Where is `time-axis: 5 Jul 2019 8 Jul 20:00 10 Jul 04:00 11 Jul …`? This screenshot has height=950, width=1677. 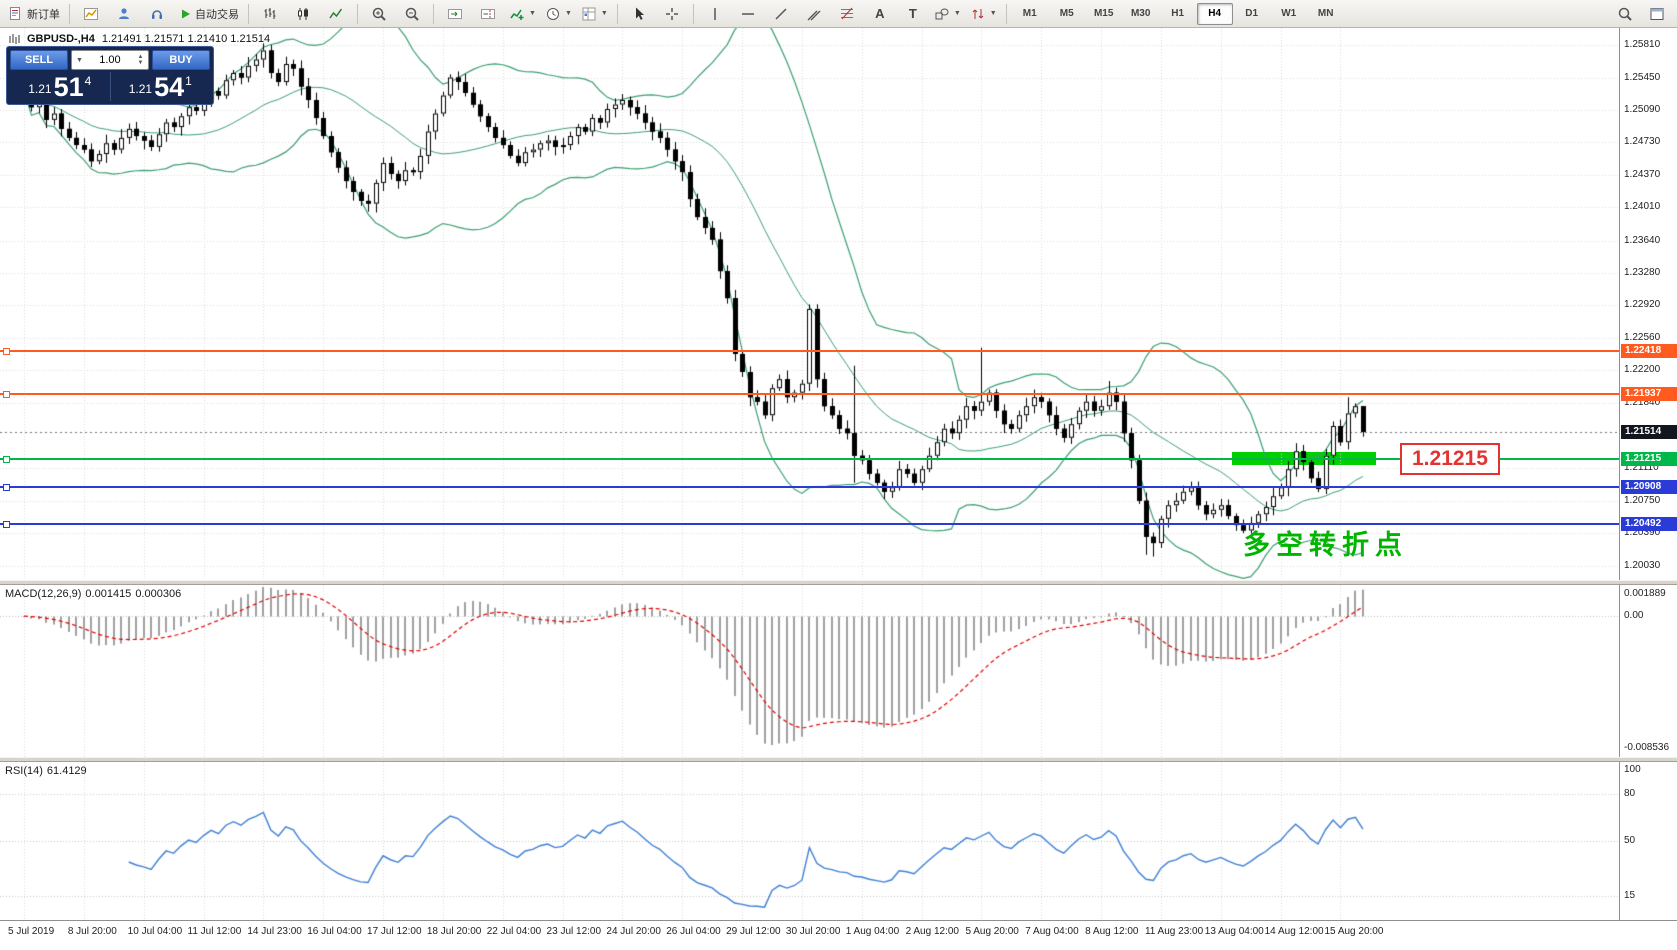
time-axis: 5 Jul 2019 8 Jul 20:00 10 Jul 04:00 11 Jul … is located at coordinates (838, 935).